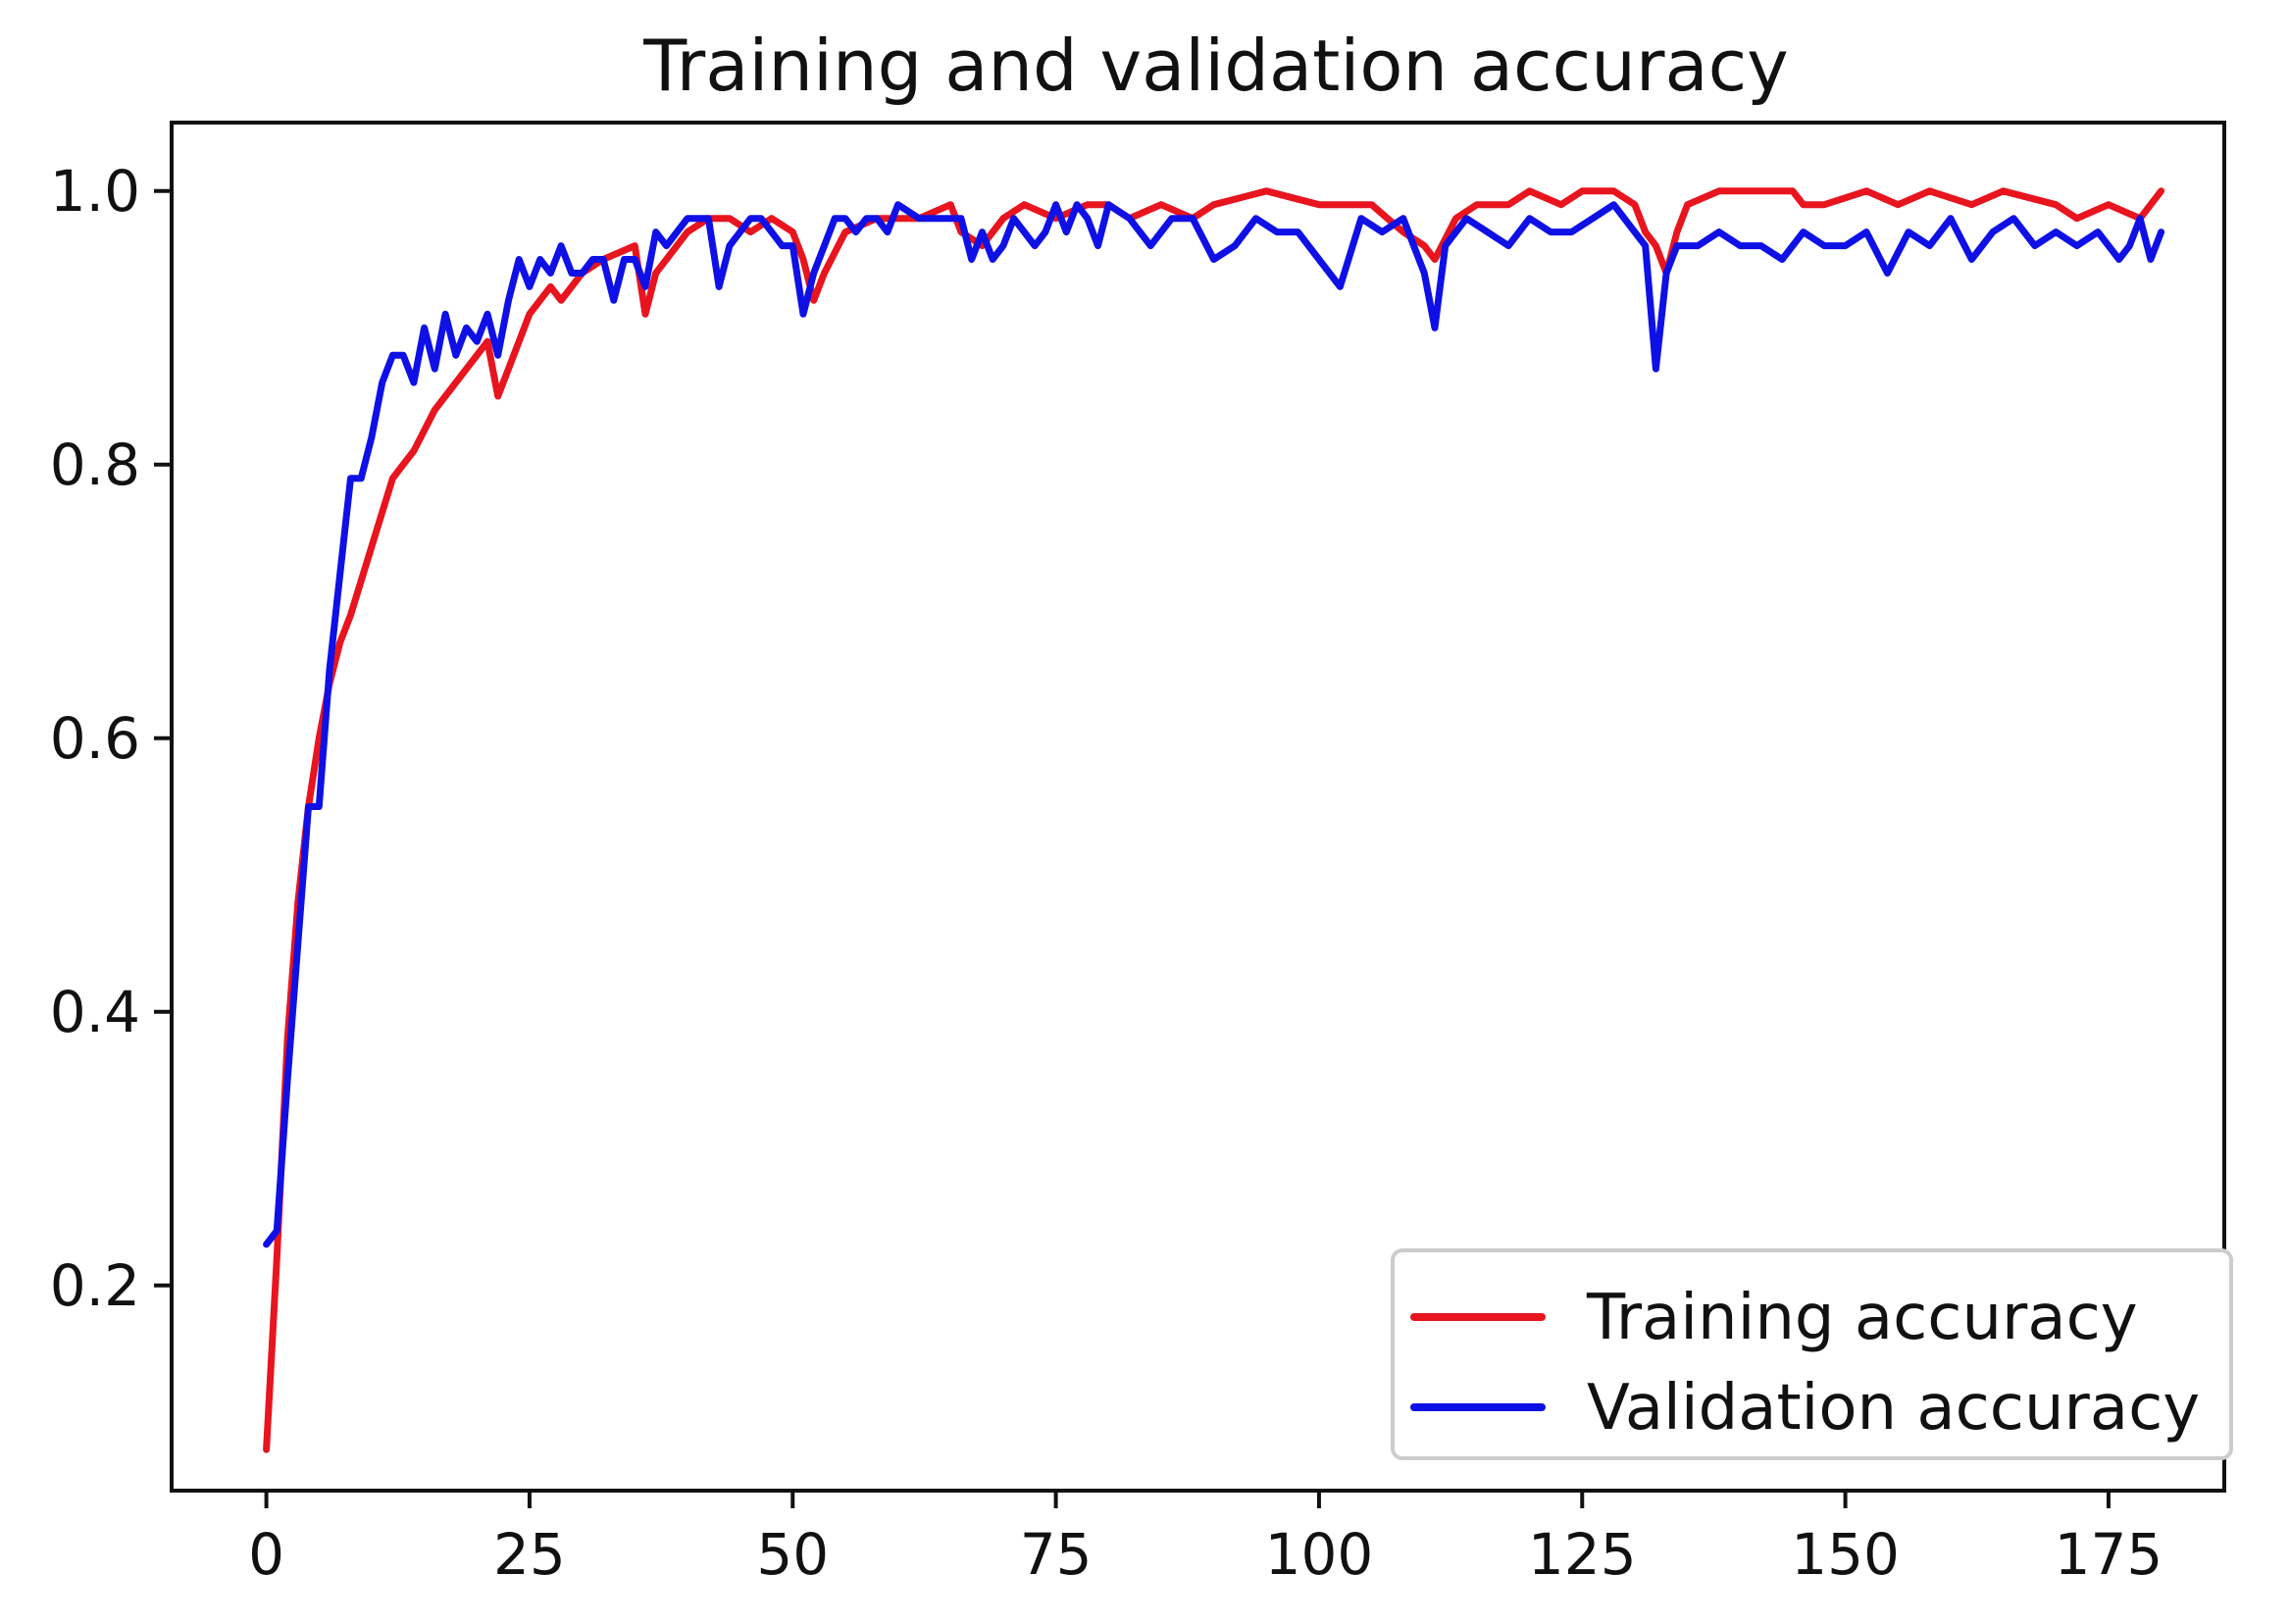 Image resolution: width=2290 pixels, height=1624 pixels. What do you see at coordinates (95, 464) in the screenshot?
I see `y-tick-label: 0.8` at bounding box center [95, 464].